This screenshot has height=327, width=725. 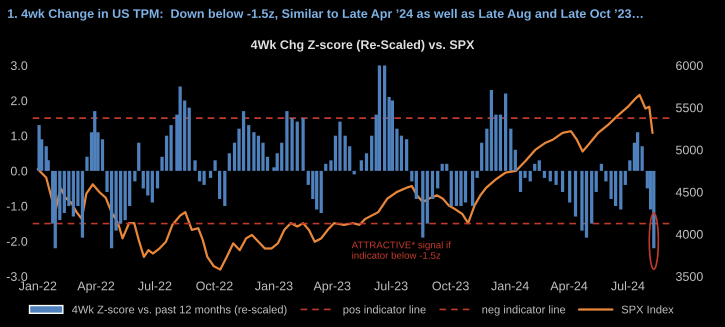 What do you see at coordinates (17, 241) in the screenshot?
I see `y-tick-label: -2.0` at bounding box center [17, 241].